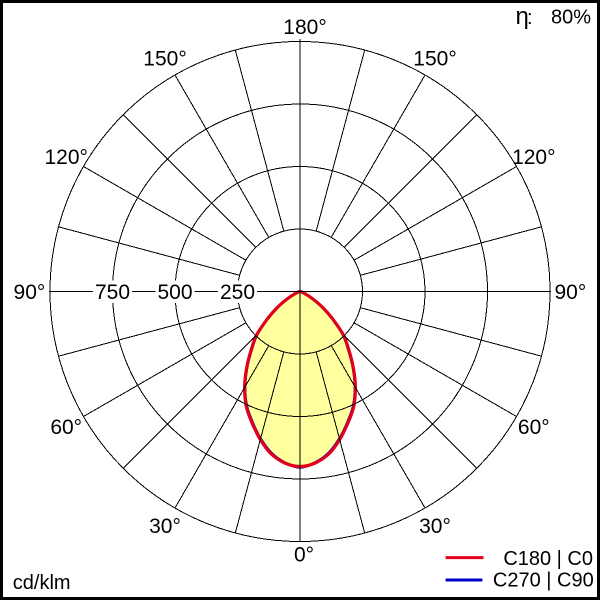 The image size is (600, 600). I want to click on svg-text: η, so click(522, 16).